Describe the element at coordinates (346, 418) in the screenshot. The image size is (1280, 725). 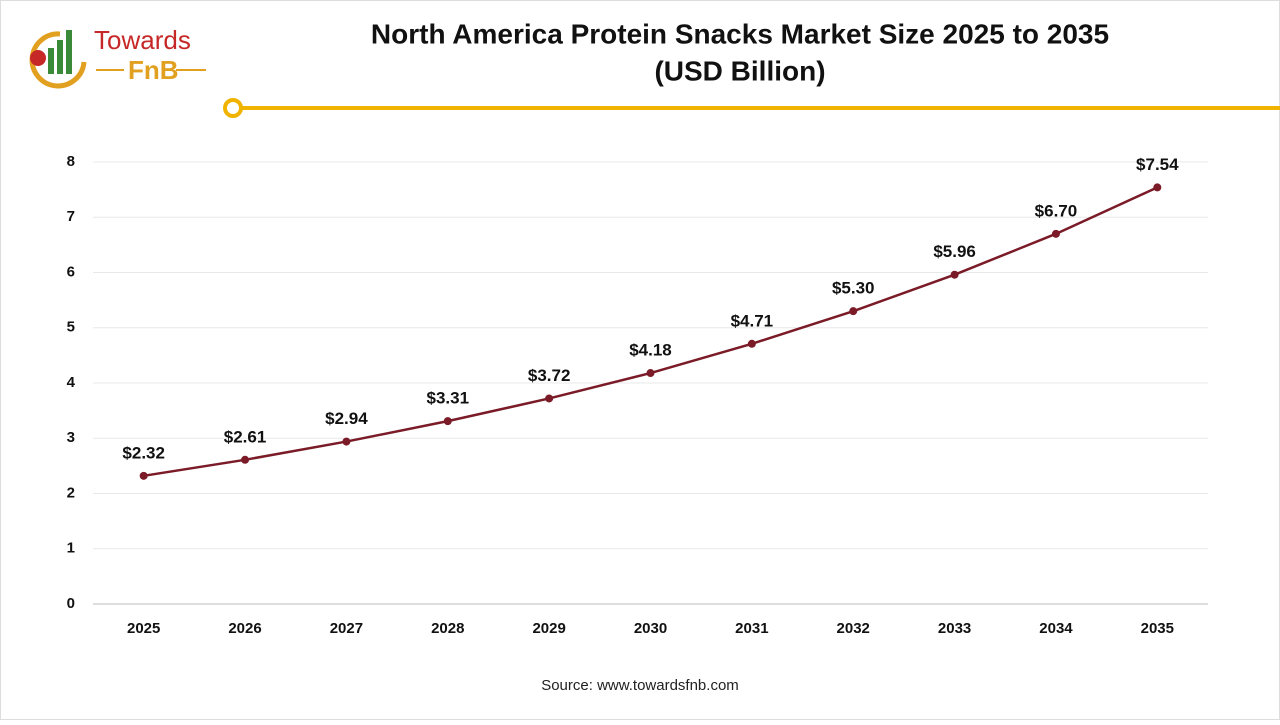
I see `data-label: $2.94` at that location.